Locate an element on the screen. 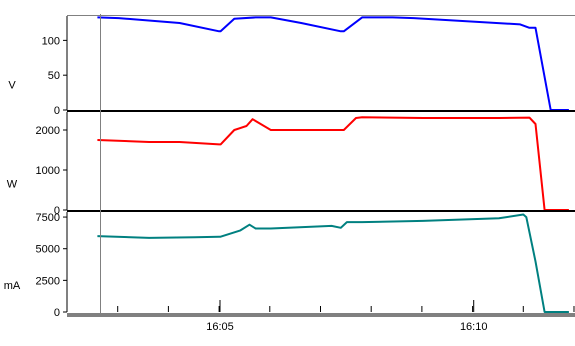 This screenshot has width=575, height=346. voltage-unit-label: V is located at coordinates (12, 85).